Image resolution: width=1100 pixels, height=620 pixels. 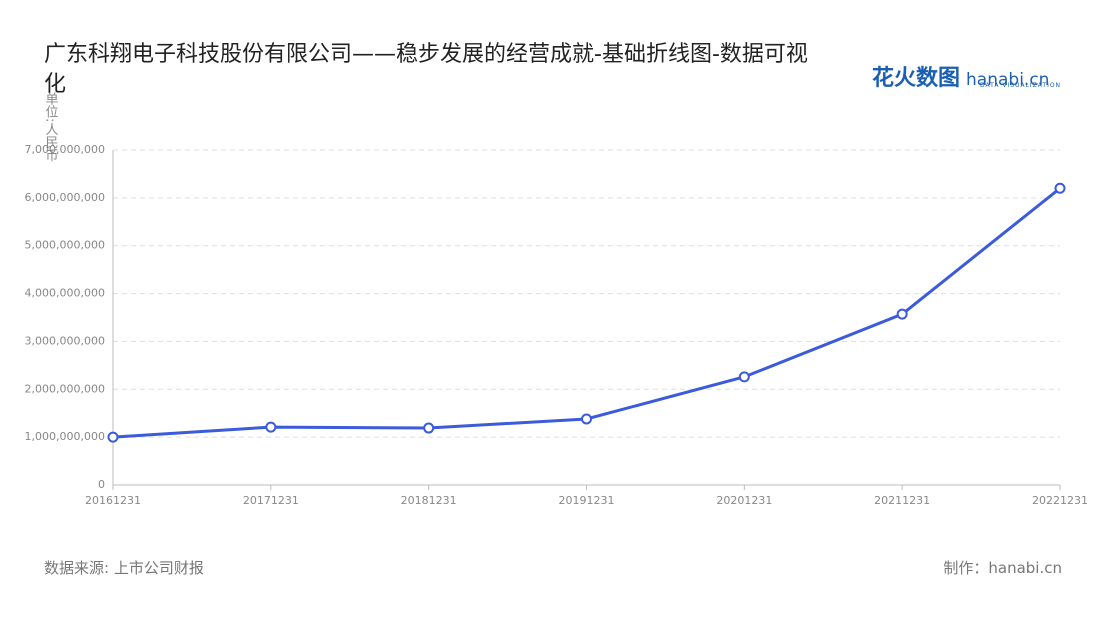 I want to click on y-tick-label: 0, so click(x=101, y=484).